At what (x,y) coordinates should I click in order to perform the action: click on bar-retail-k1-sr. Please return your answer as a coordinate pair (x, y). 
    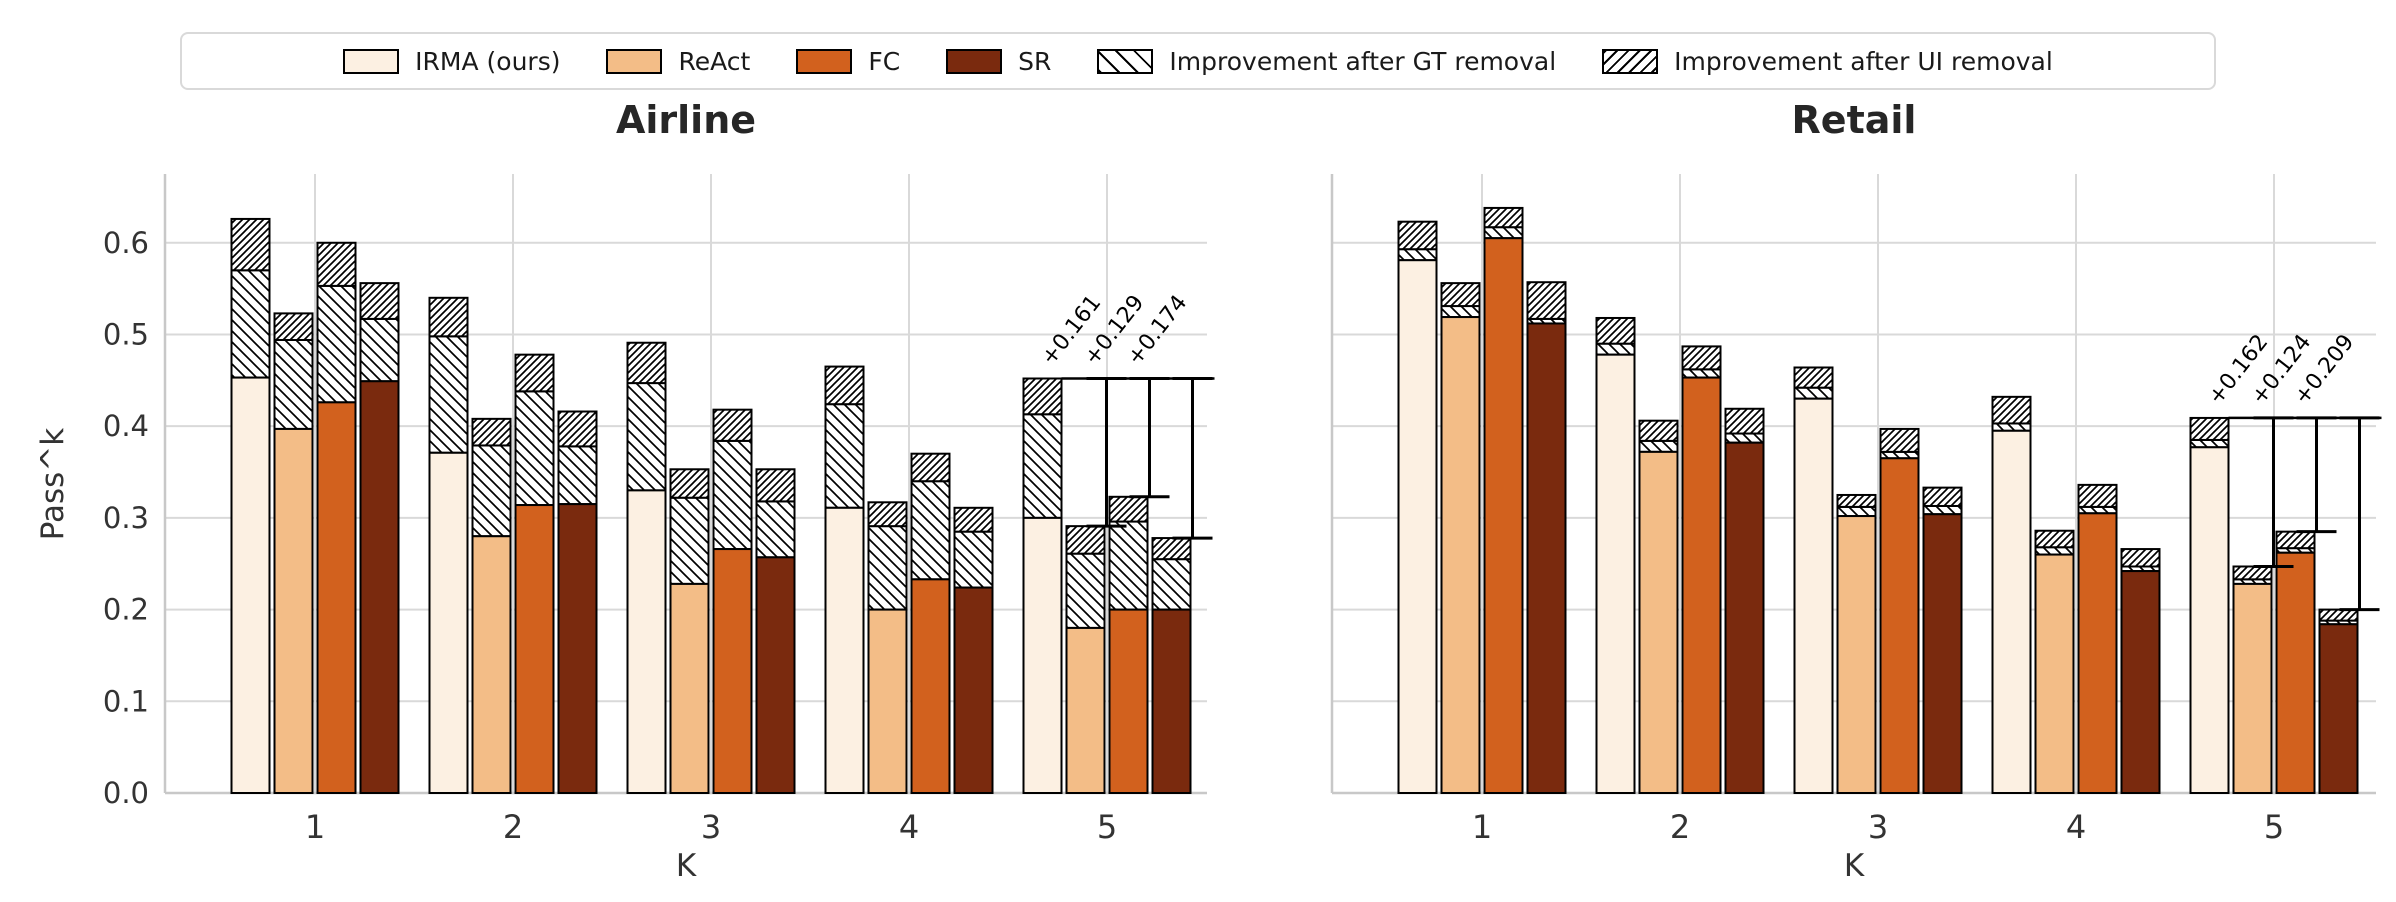
    Looking at the image, I should click on (1546, 537).